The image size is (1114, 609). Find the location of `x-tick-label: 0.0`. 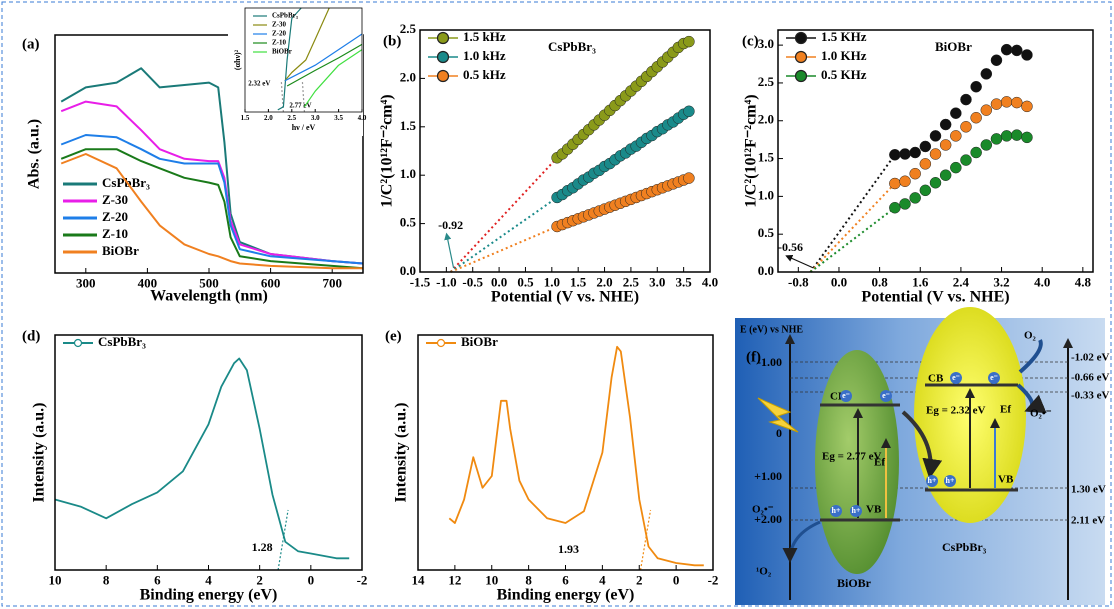

x-tick-label: 0.0 is located at coordinates (839, 282).